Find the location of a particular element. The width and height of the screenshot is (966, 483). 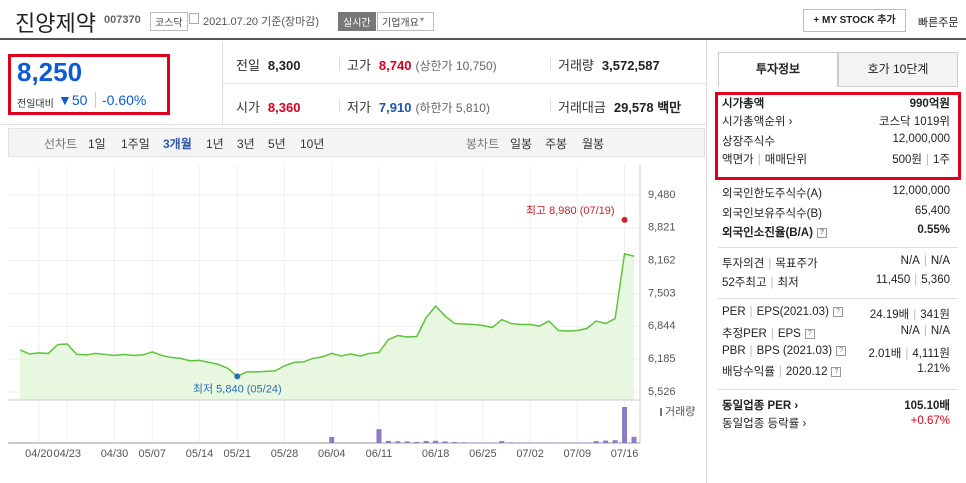

info-label-part: 시가총액순위 › is located at coordinates (757, 122).